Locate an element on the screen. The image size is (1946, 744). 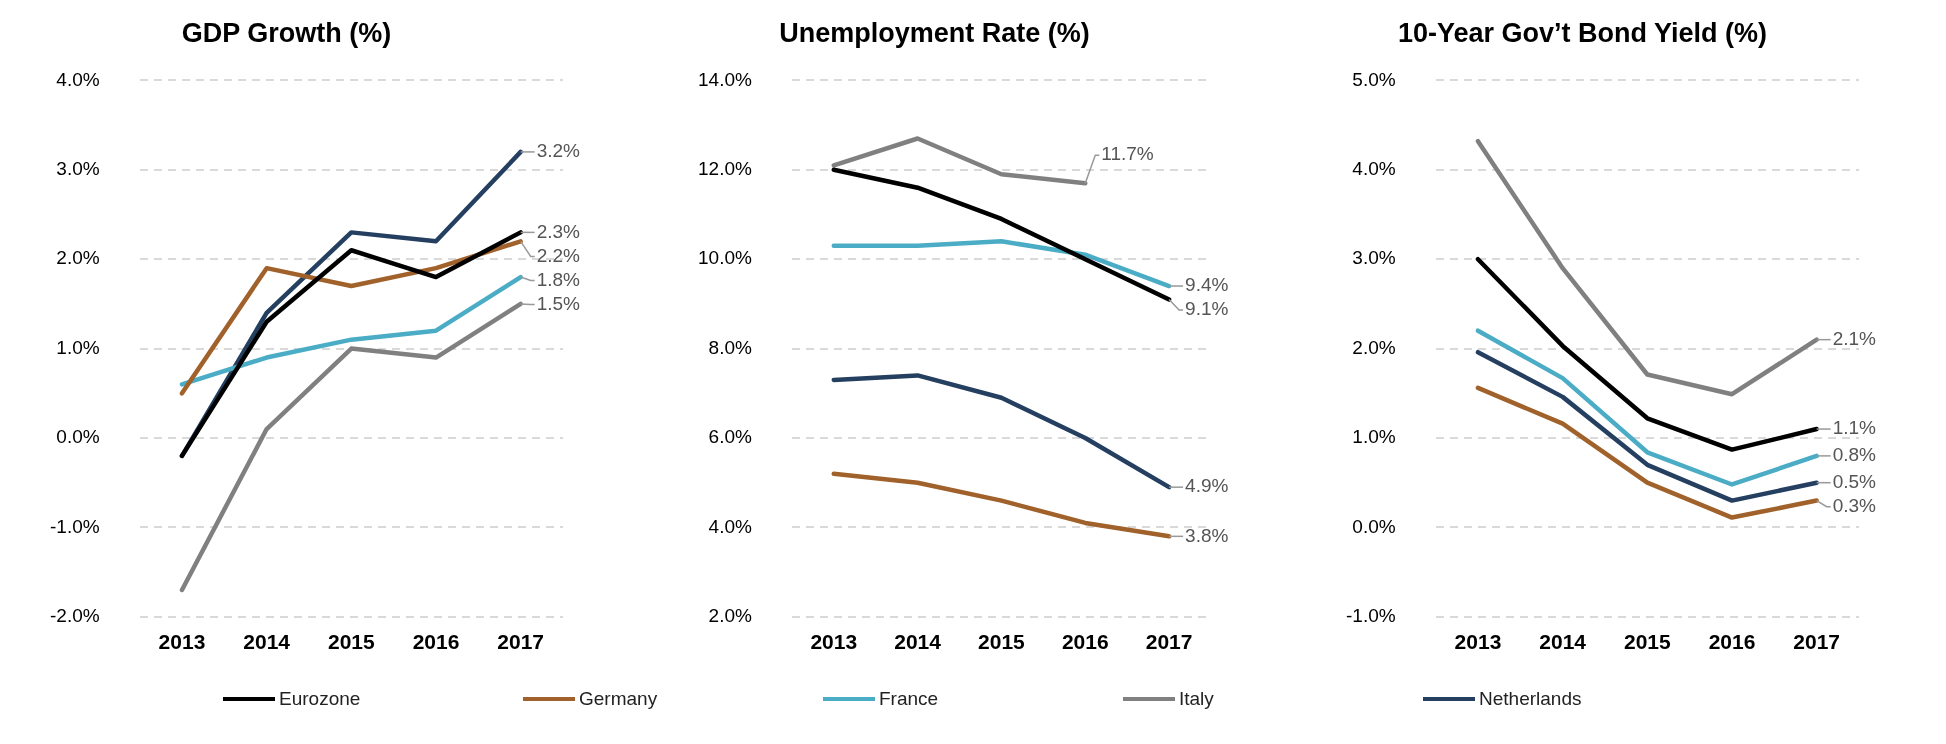
chart-title: GDP Growth (%) is located at coordinates (286, 32).